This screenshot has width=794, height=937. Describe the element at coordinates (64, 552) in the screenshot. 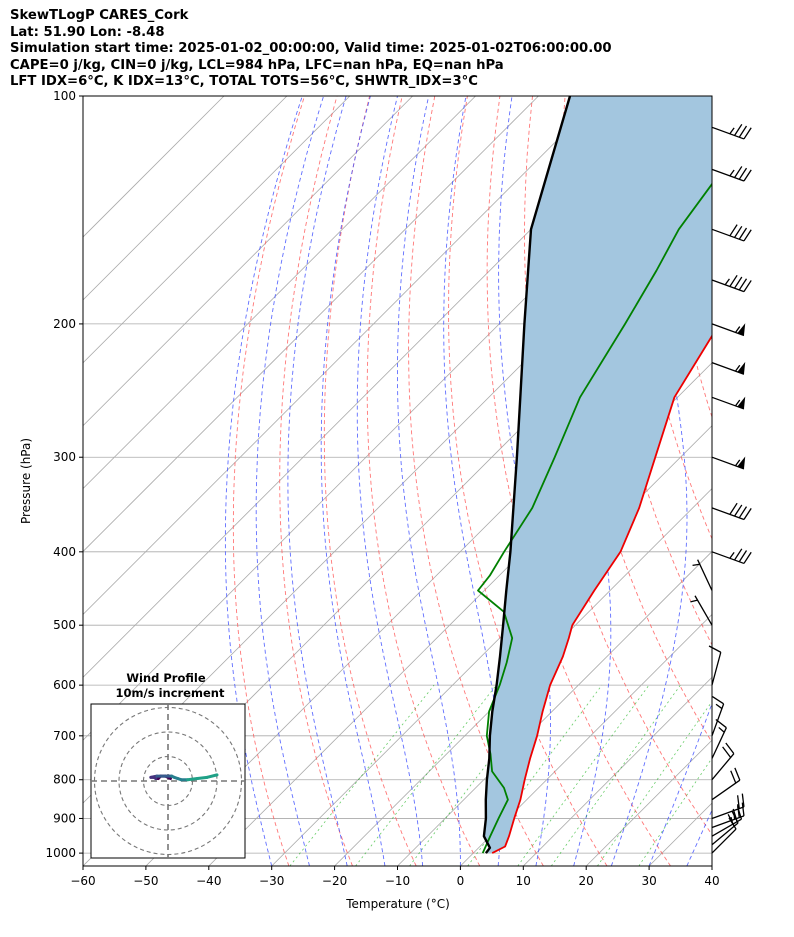

I see `y-tick-label: 400` at that location.